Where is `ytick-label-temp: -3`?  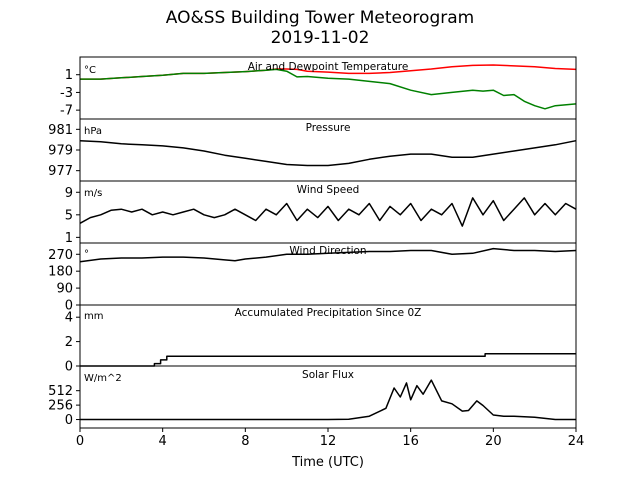 ytick-label-temp: -3 is located at coordinates (66, 93).